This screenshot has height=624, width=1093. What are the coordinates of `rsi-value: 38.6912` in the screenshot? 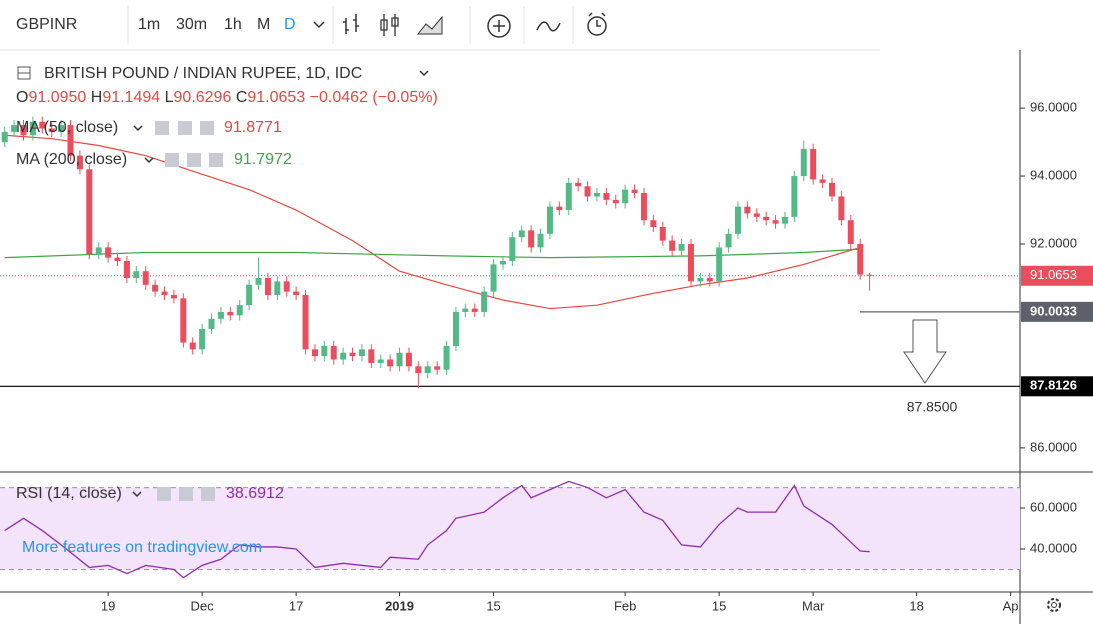 It's located at (255, 493).